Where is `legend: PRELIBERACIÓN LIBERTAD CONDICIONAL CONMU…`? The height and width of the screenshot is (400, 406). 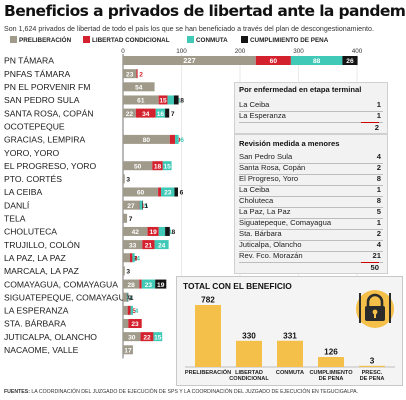 legend: PRELIBERACIÓN LIBERTAD CONDICIONAL CONMU… is located at coordinates (204, 41).